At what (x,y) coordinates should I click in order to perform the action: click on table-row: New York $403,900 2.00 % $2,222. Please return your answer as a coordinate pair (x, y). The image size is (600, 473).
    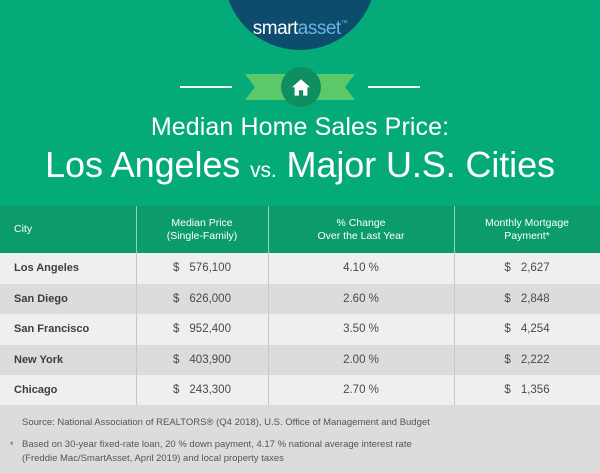
    Looking at the image, I should click on (300, 360).